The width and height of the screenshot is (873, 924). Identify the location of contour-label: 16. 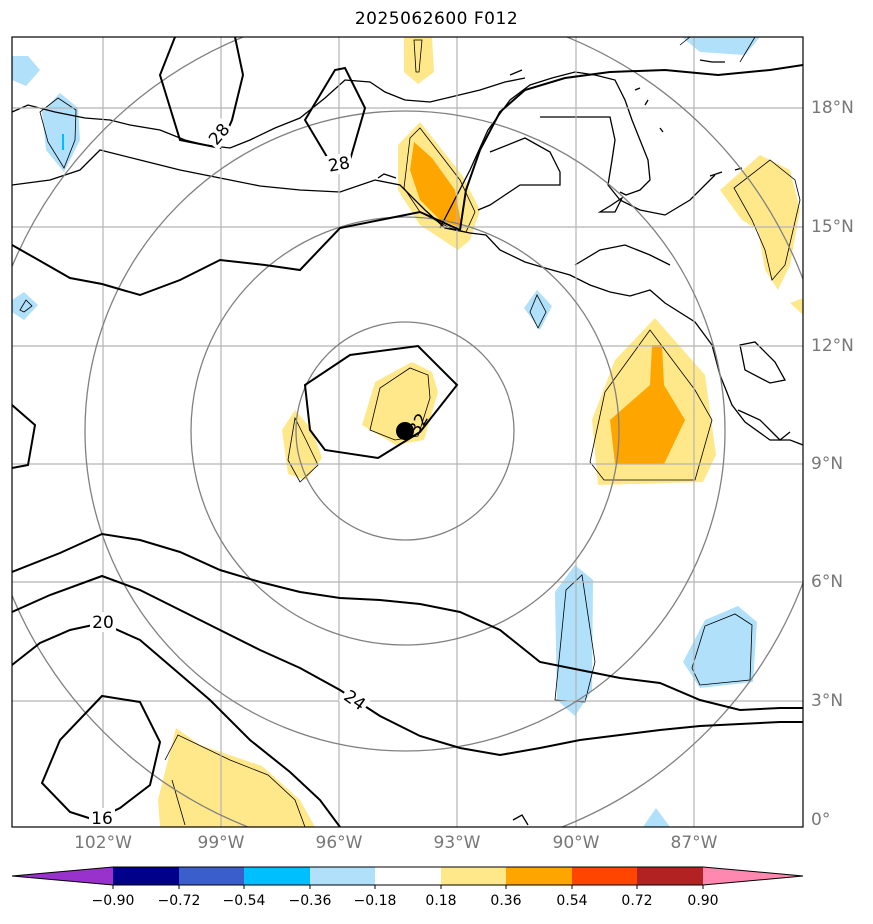
(102, 819).